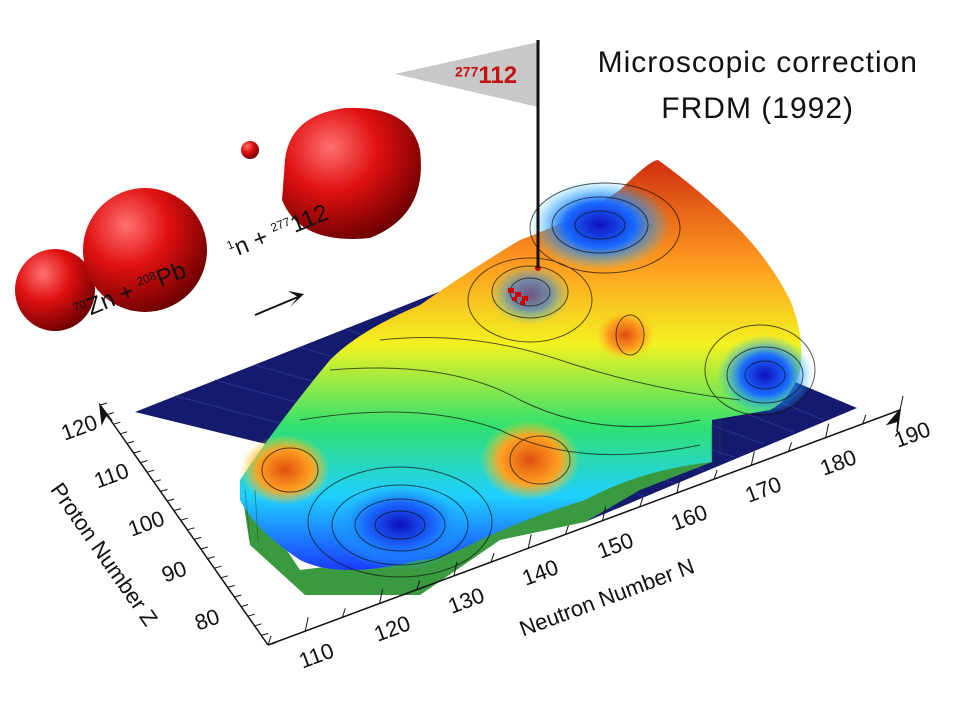 The image size is (960, 720). Describe the element at coordinates (498, 75) in the screenshot. I see `flag-label-element: 112` at that location.